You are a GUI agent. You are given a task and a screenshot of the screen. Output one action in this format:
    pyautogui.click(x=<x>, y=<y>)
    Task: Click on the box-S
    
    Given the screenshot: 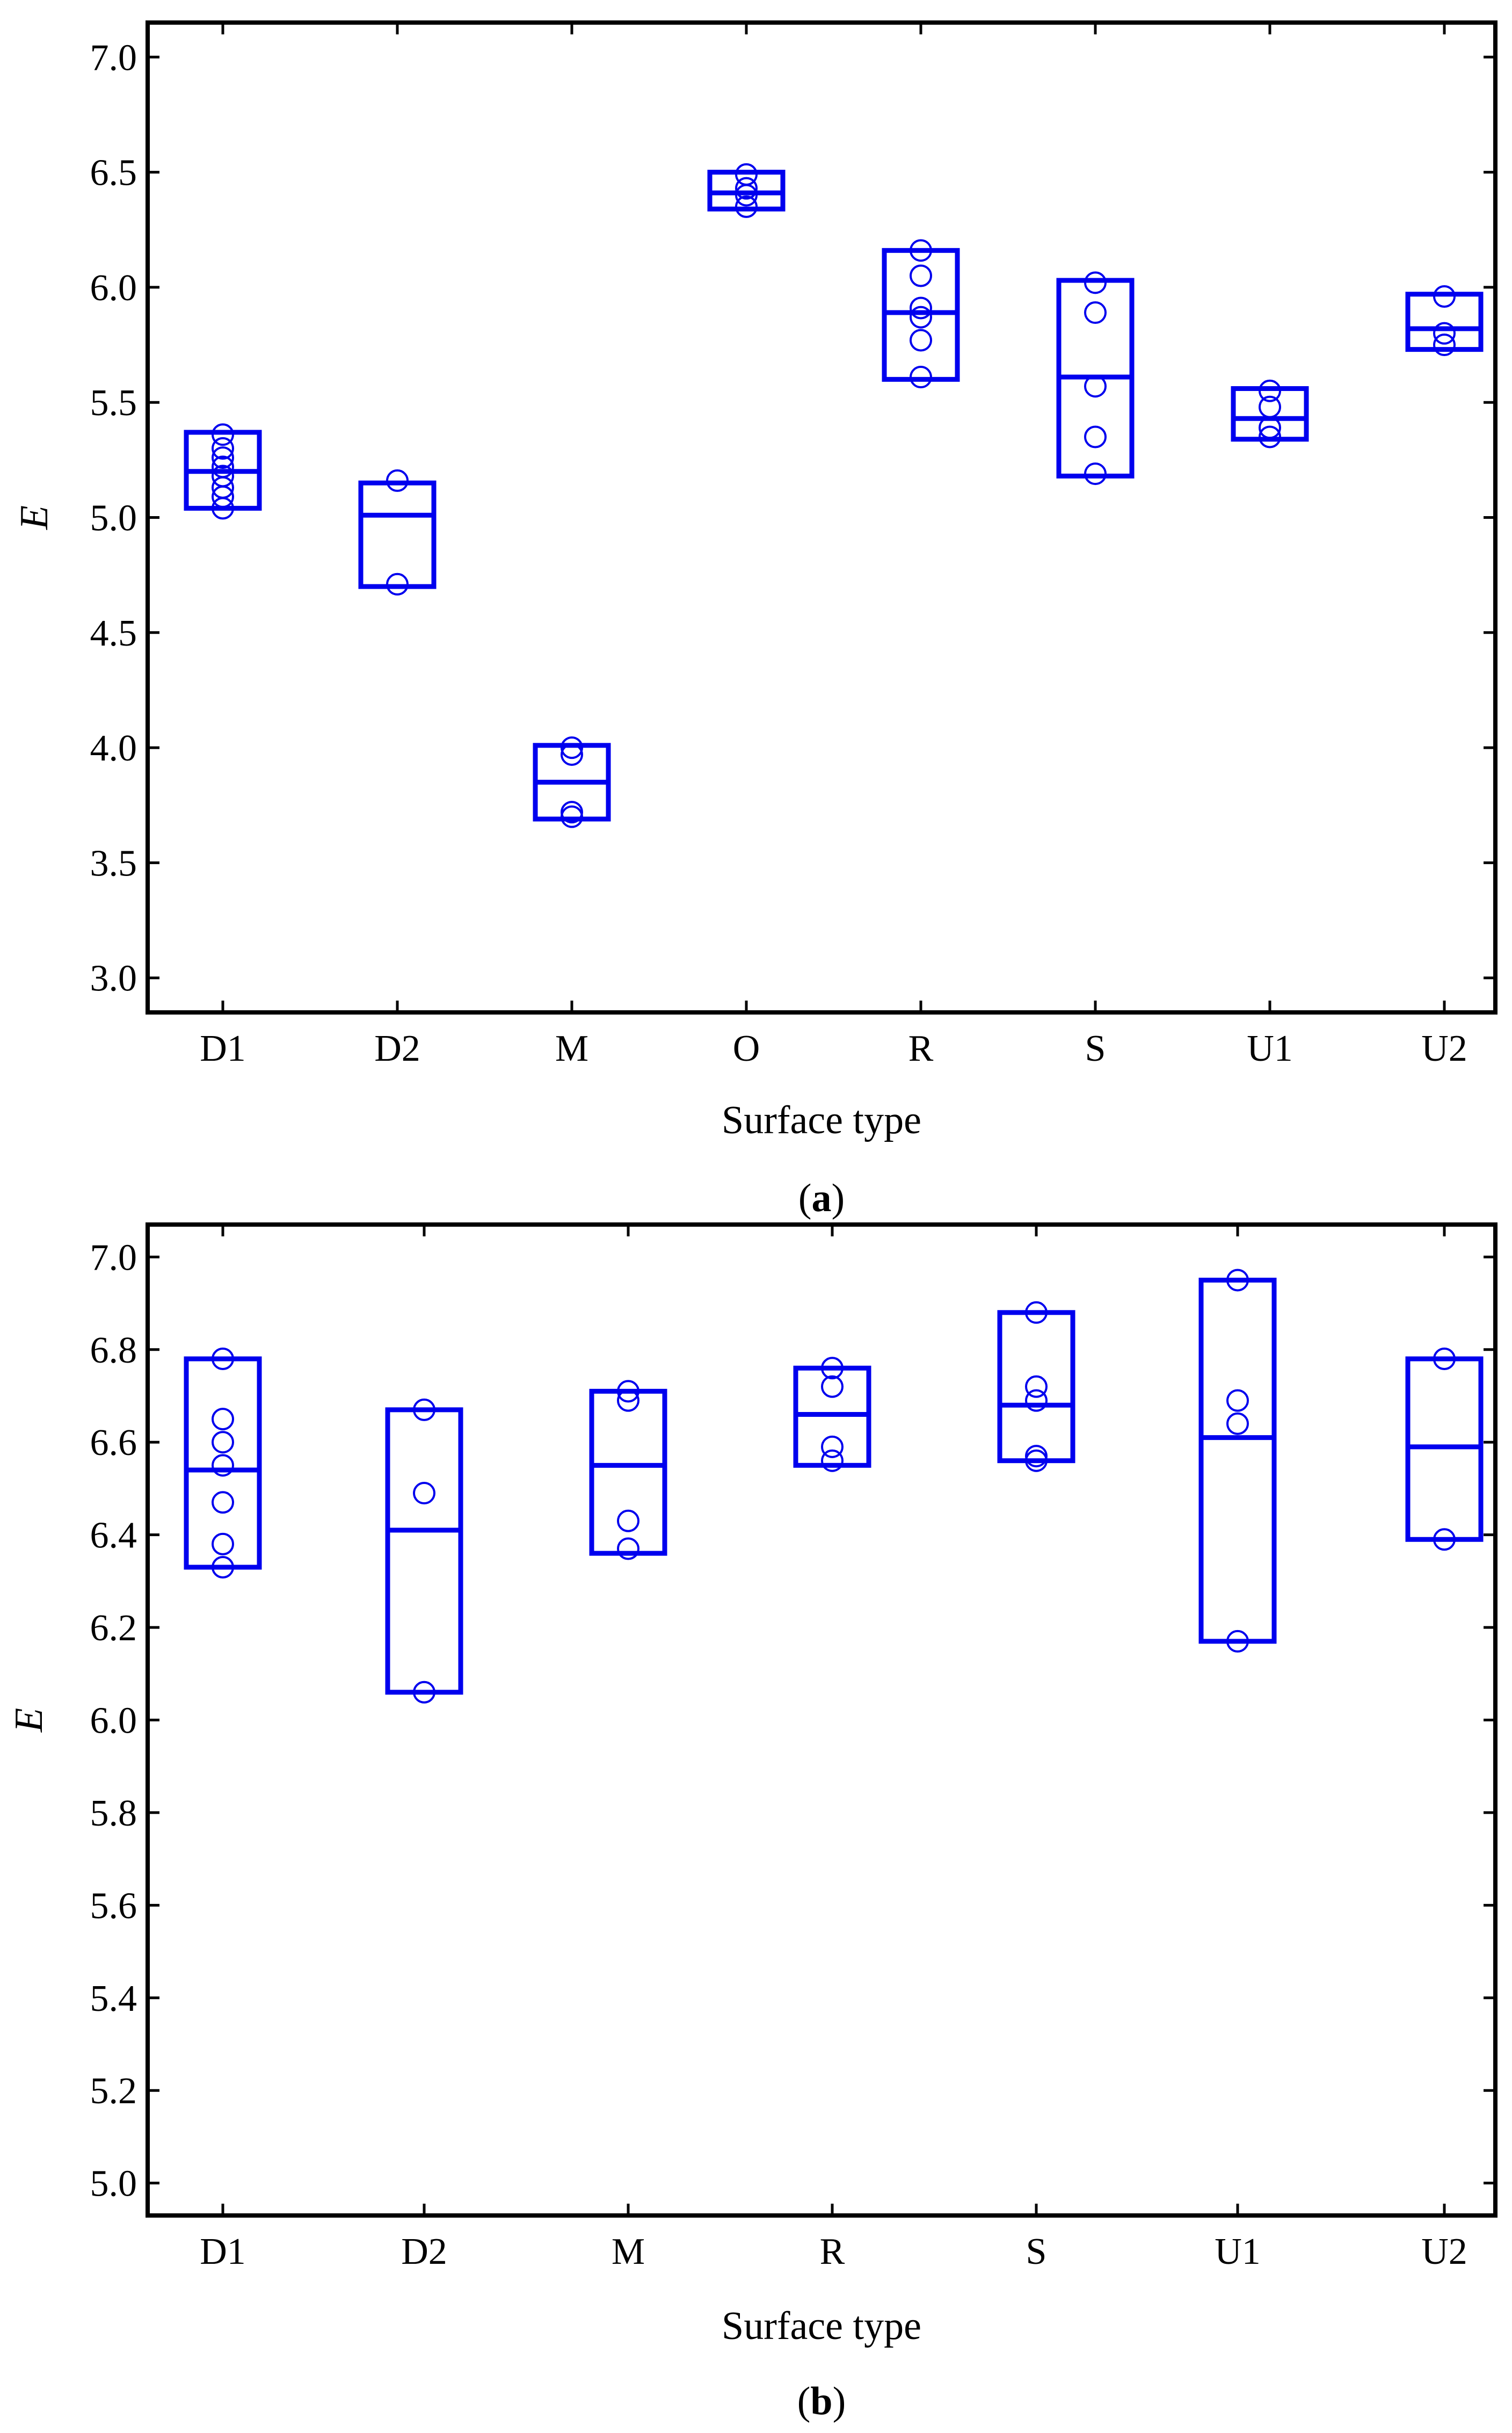 What is the action you would take?
    pyautogui.click(x=1036, y=1387)
    